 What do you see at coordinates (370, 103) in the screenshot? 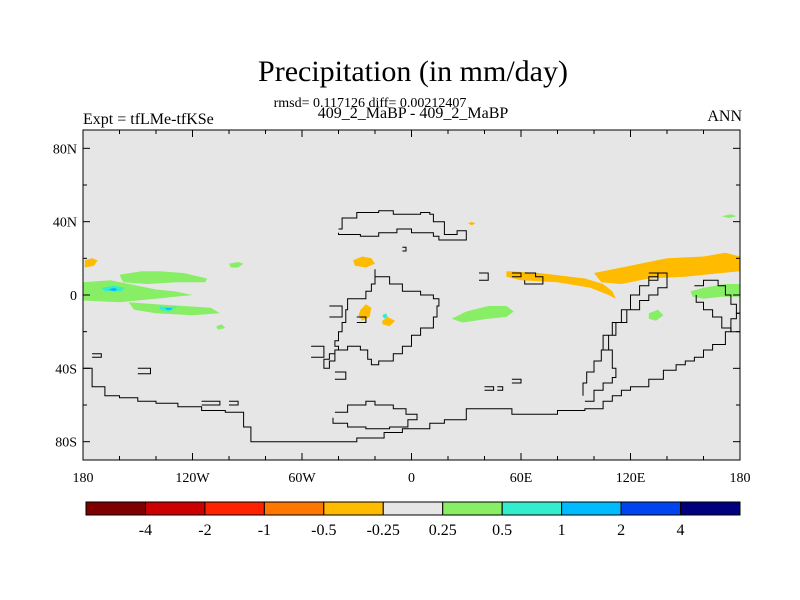
I see `stats-line: rmsd= 0.117126 diff= 0.00212407` at bounding box center [370, 103].